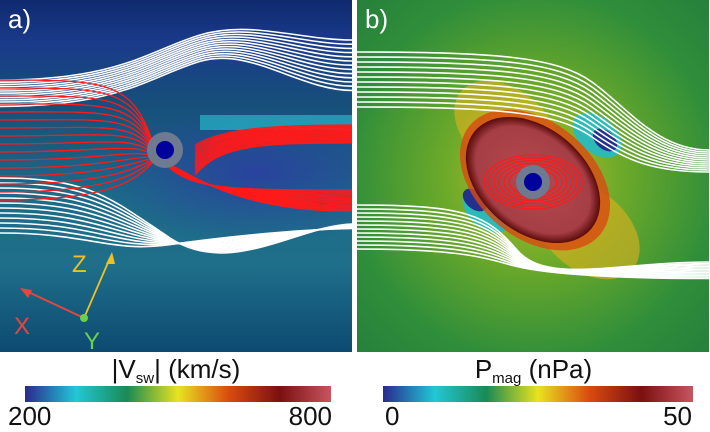  I want to click on colorbar-b: Pmag (nPa) 0 50, so click(533, 391).